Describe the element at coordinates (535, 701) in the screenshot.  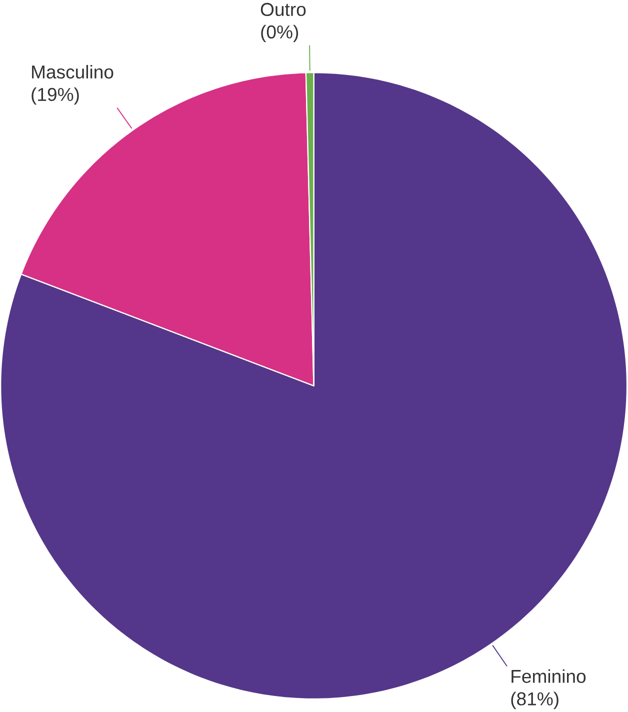
I see `data-label: (81%)` at that location.